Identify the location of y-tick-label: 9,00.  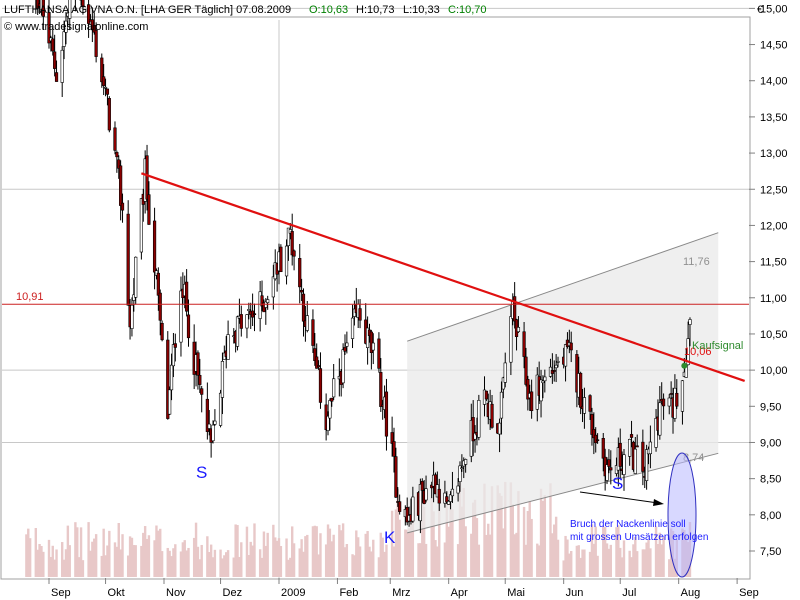
(770, 443).